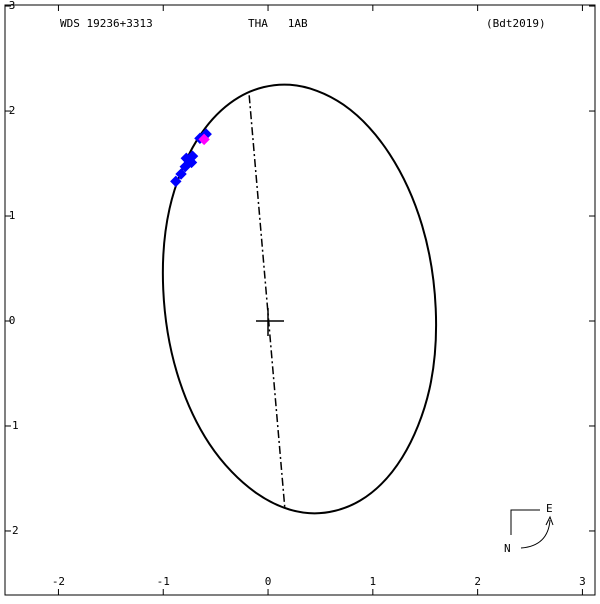 The image size is (600, 604). Describe the element at coordinates (278, 23) in the screenshot. I see `chart-subtitle: THA 1AB` at that location.